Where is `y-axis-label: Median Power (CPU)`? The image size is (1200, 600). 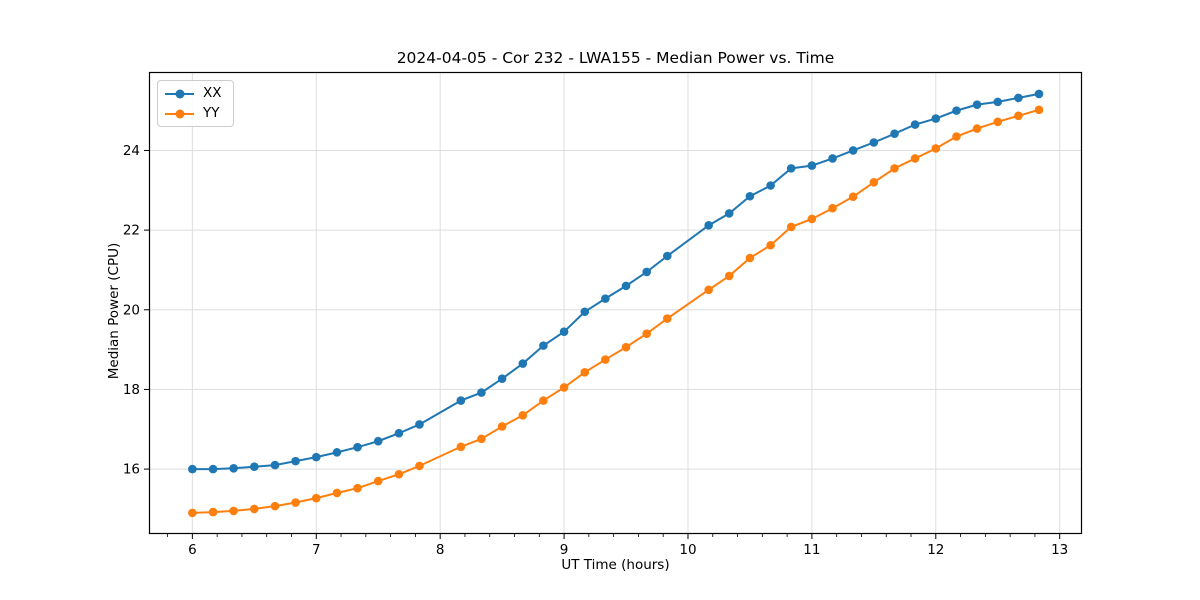 y-axis-label: Median Power (CPU) is located at coordinates (114, 311).